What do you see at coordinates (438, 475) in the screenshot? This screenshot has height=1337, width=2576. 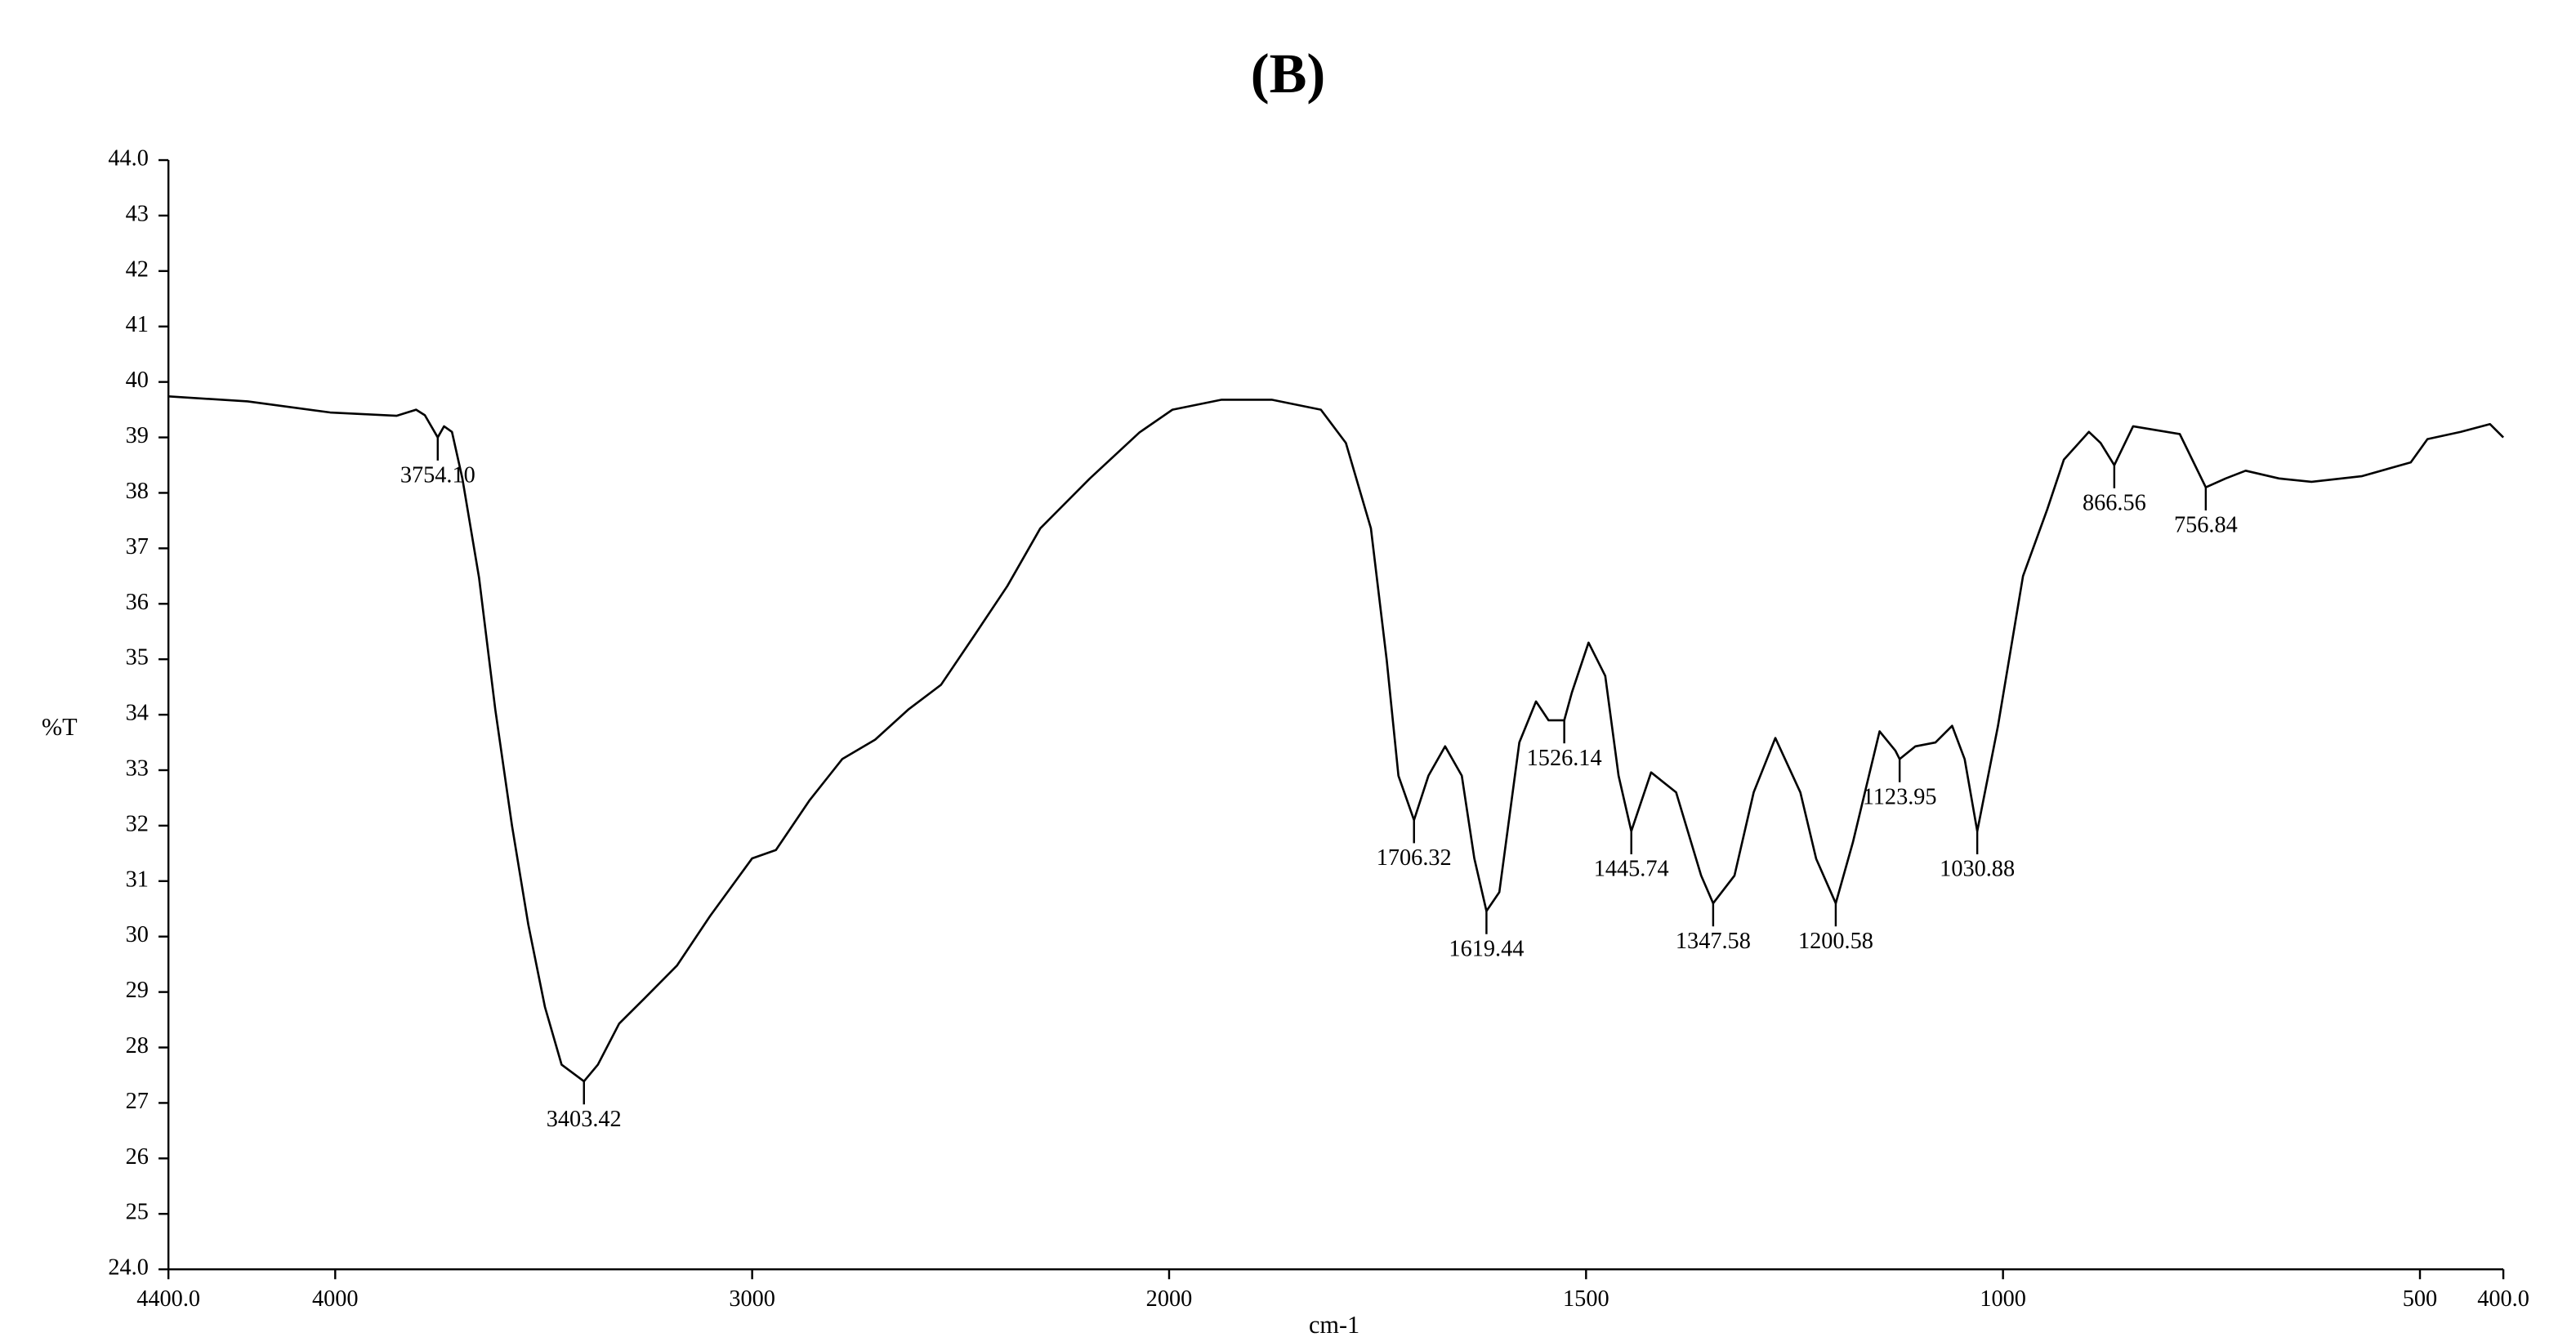 I see `peak-label: 3754.10` at bounding box center [438, 475].